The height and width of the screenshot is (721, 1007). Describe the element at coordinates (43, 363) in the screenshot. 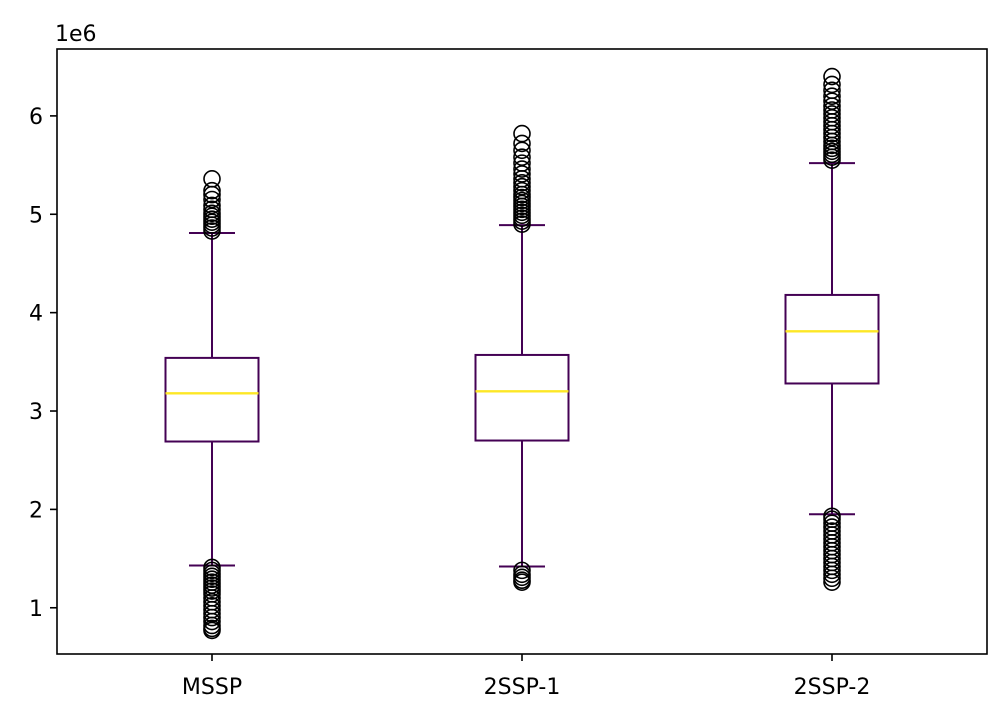

I see `y-axis: 1 2 3 4 5 6` at that location.